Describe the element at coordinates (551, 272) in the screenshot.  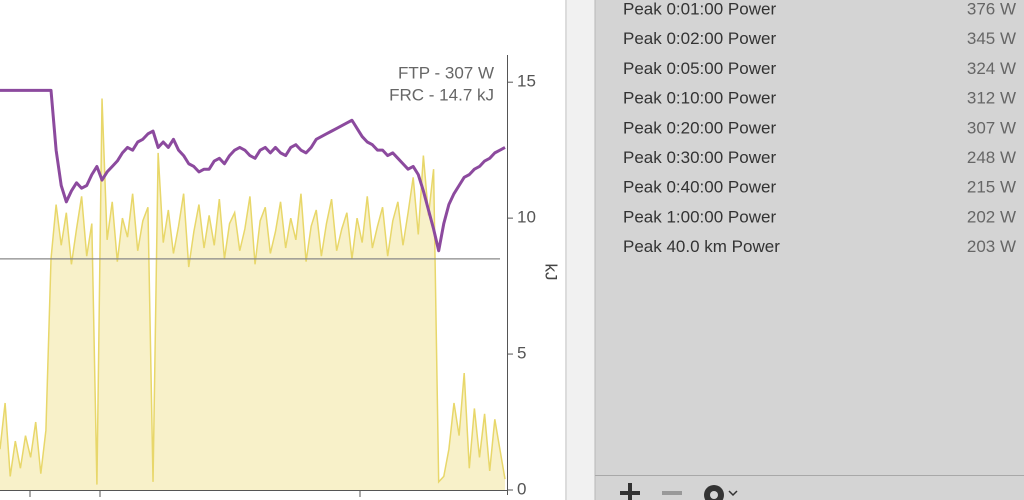
I see `y-axis-label: kJ` at that location.